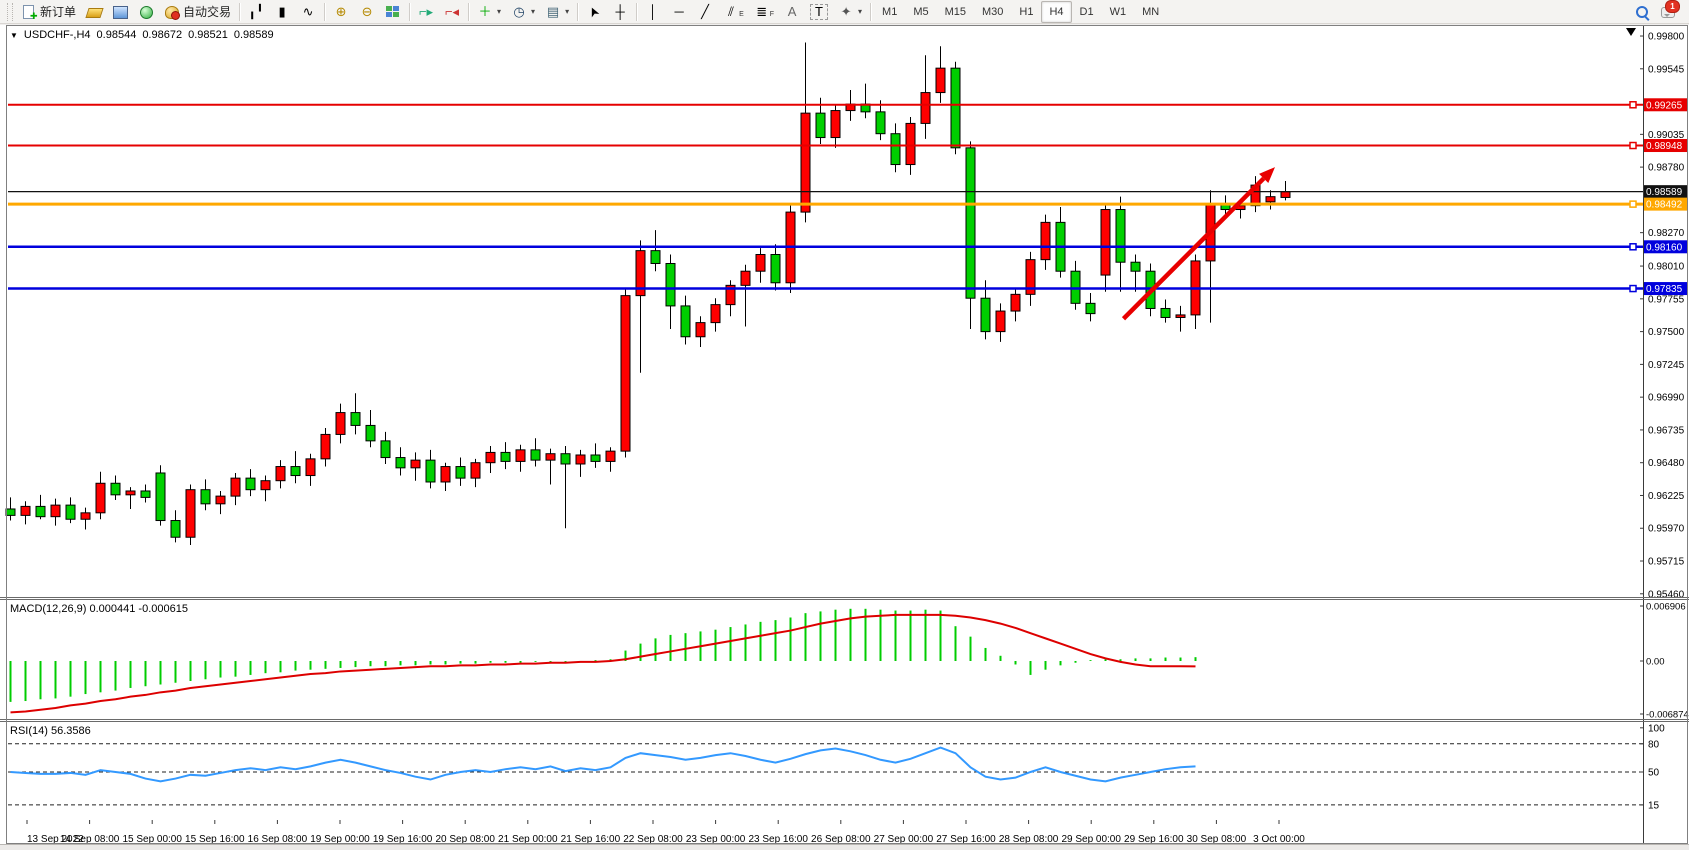  Describe the element at coordinates (1666, 332) in the screenshot. I see `svg-text: 0.97500` at that location.